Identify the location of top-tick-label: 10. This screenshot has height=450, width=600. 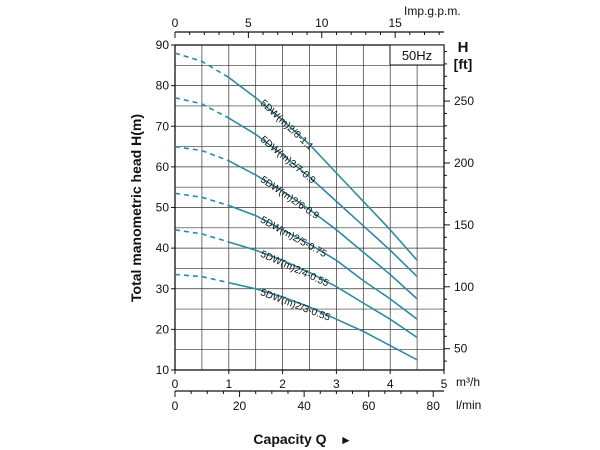
(322, 23).